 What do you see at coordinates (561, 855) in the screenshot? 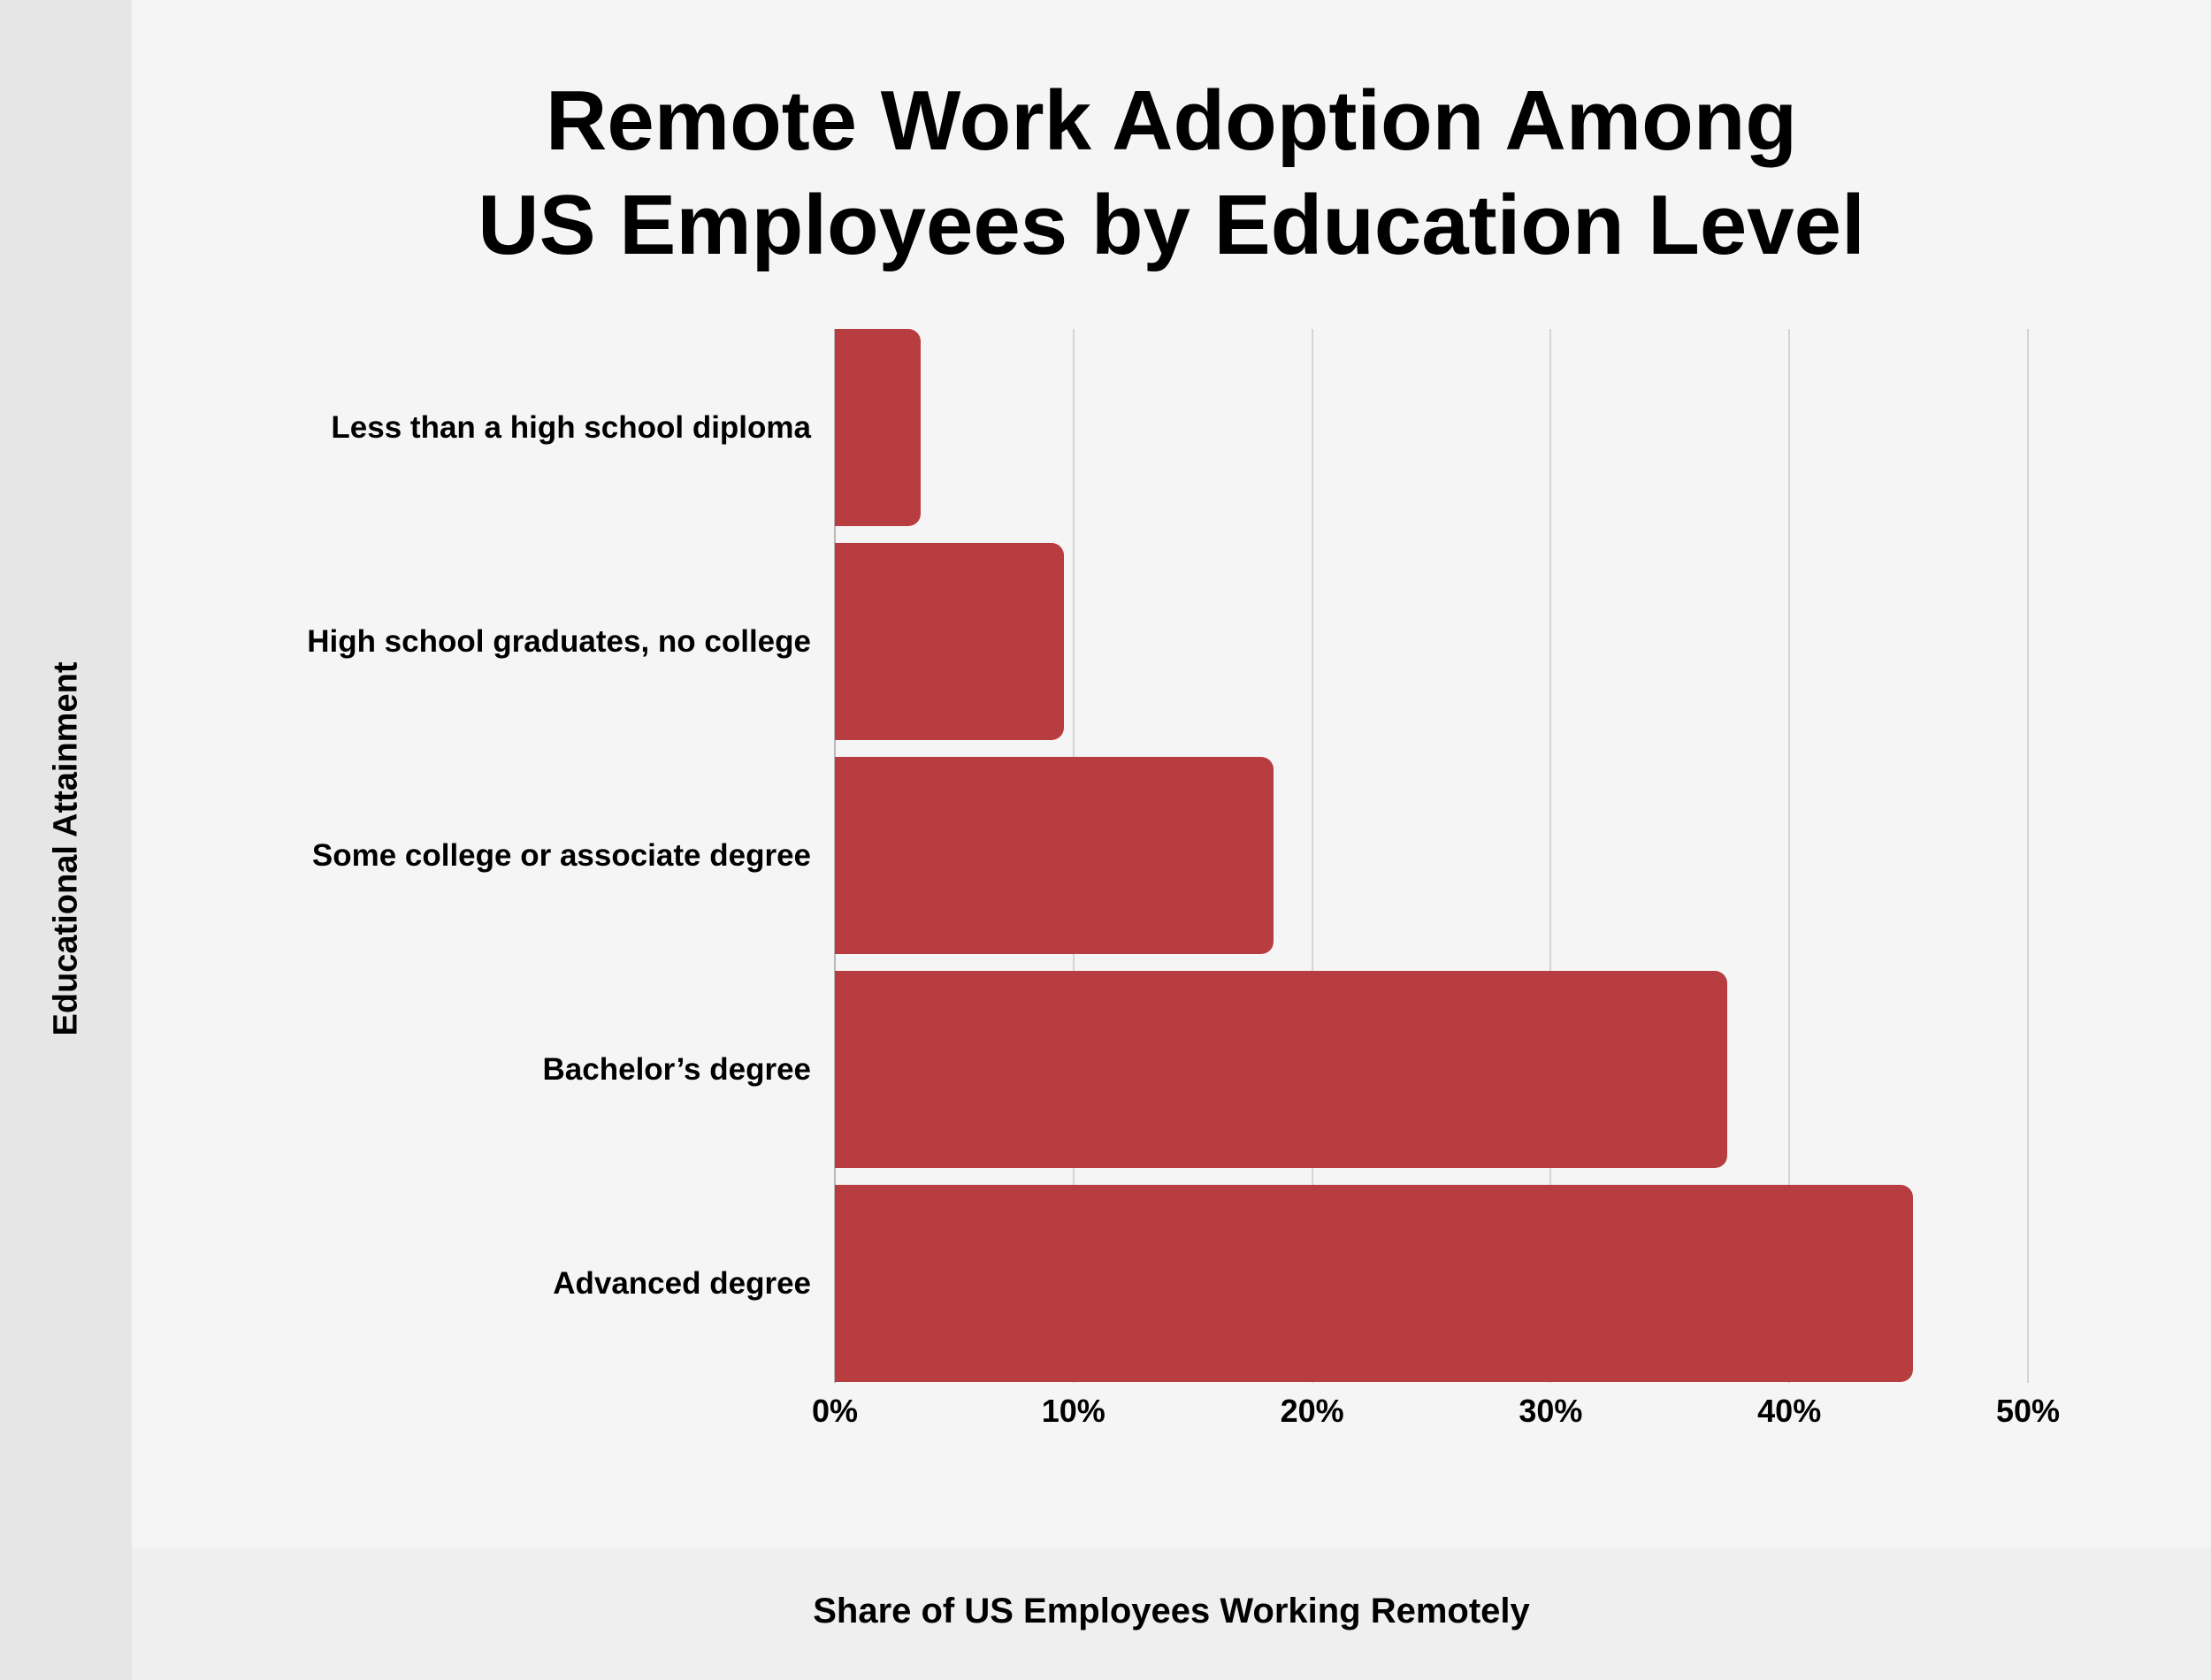
I see `category-label: Some college or associate degree` at bounding box center [561, 855].